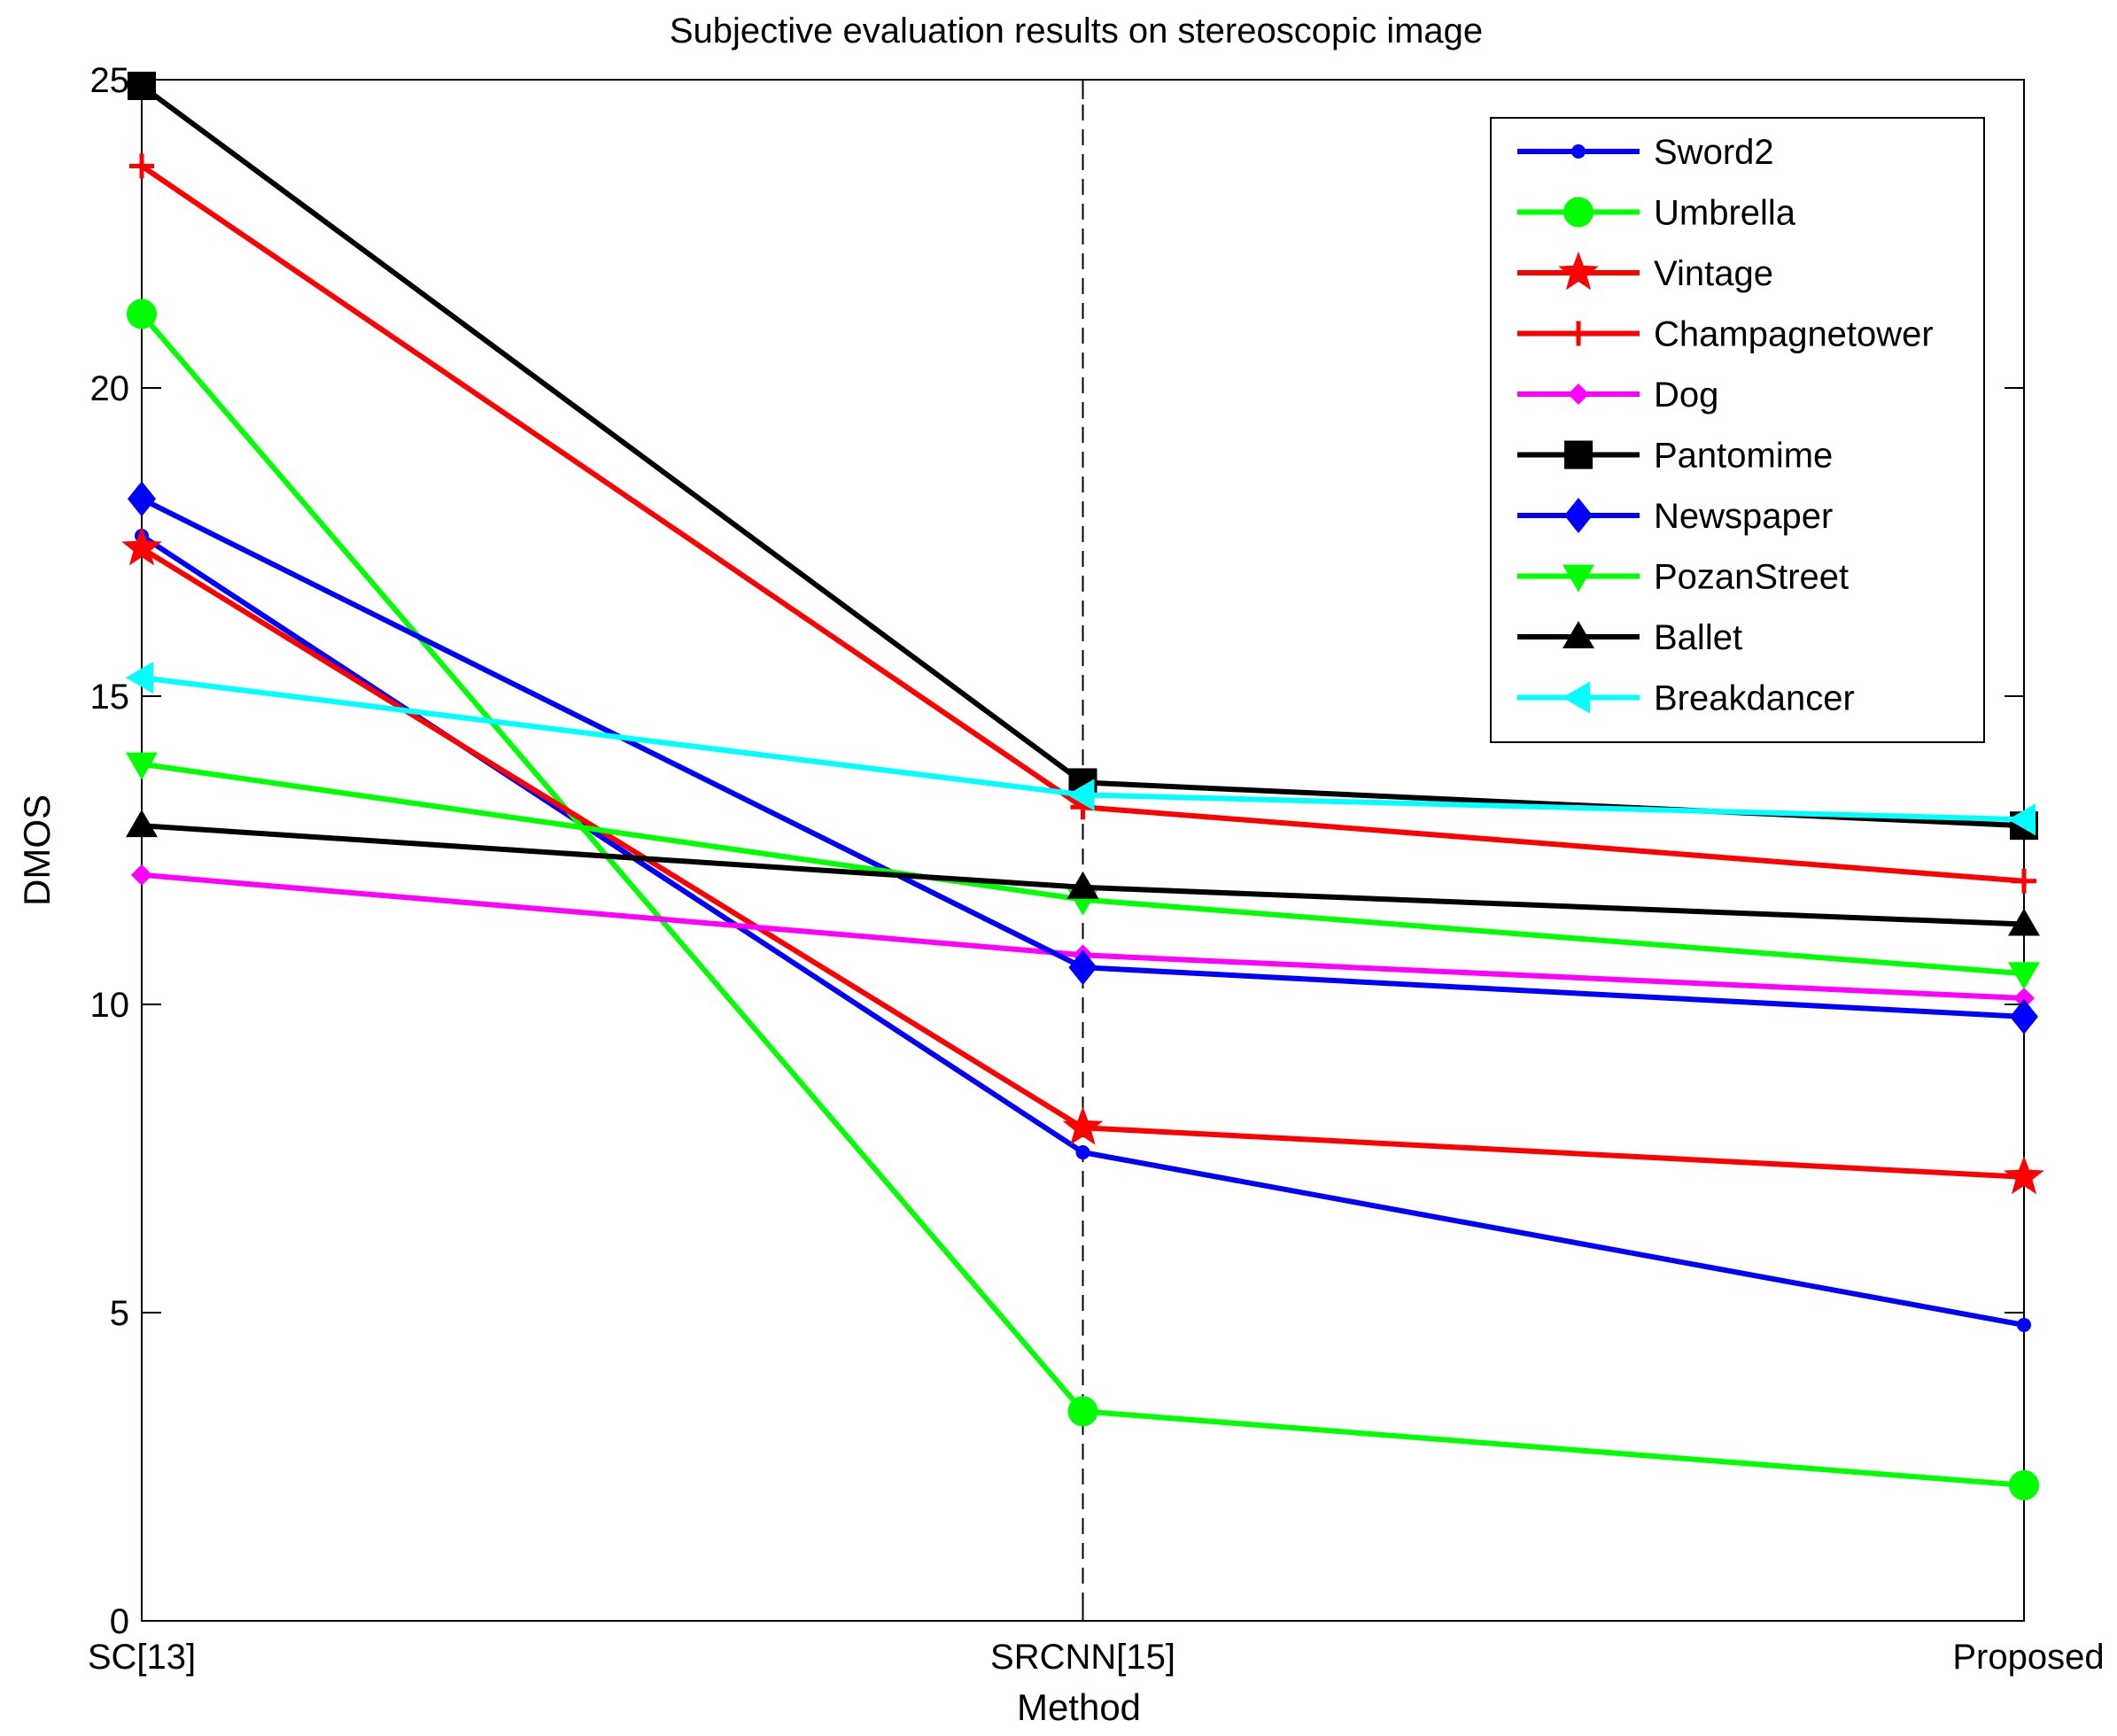  I want to click on legend-label-pantomime: Pantomime, so click(1743, 457).